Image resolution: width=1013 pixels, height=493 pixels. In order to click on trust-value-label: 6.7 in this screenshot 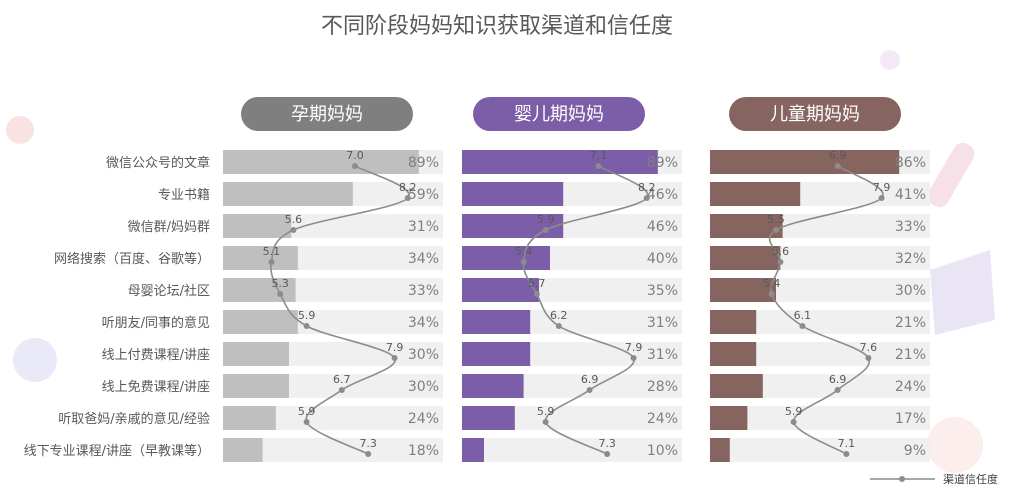, I will do `click(342, 379)`.